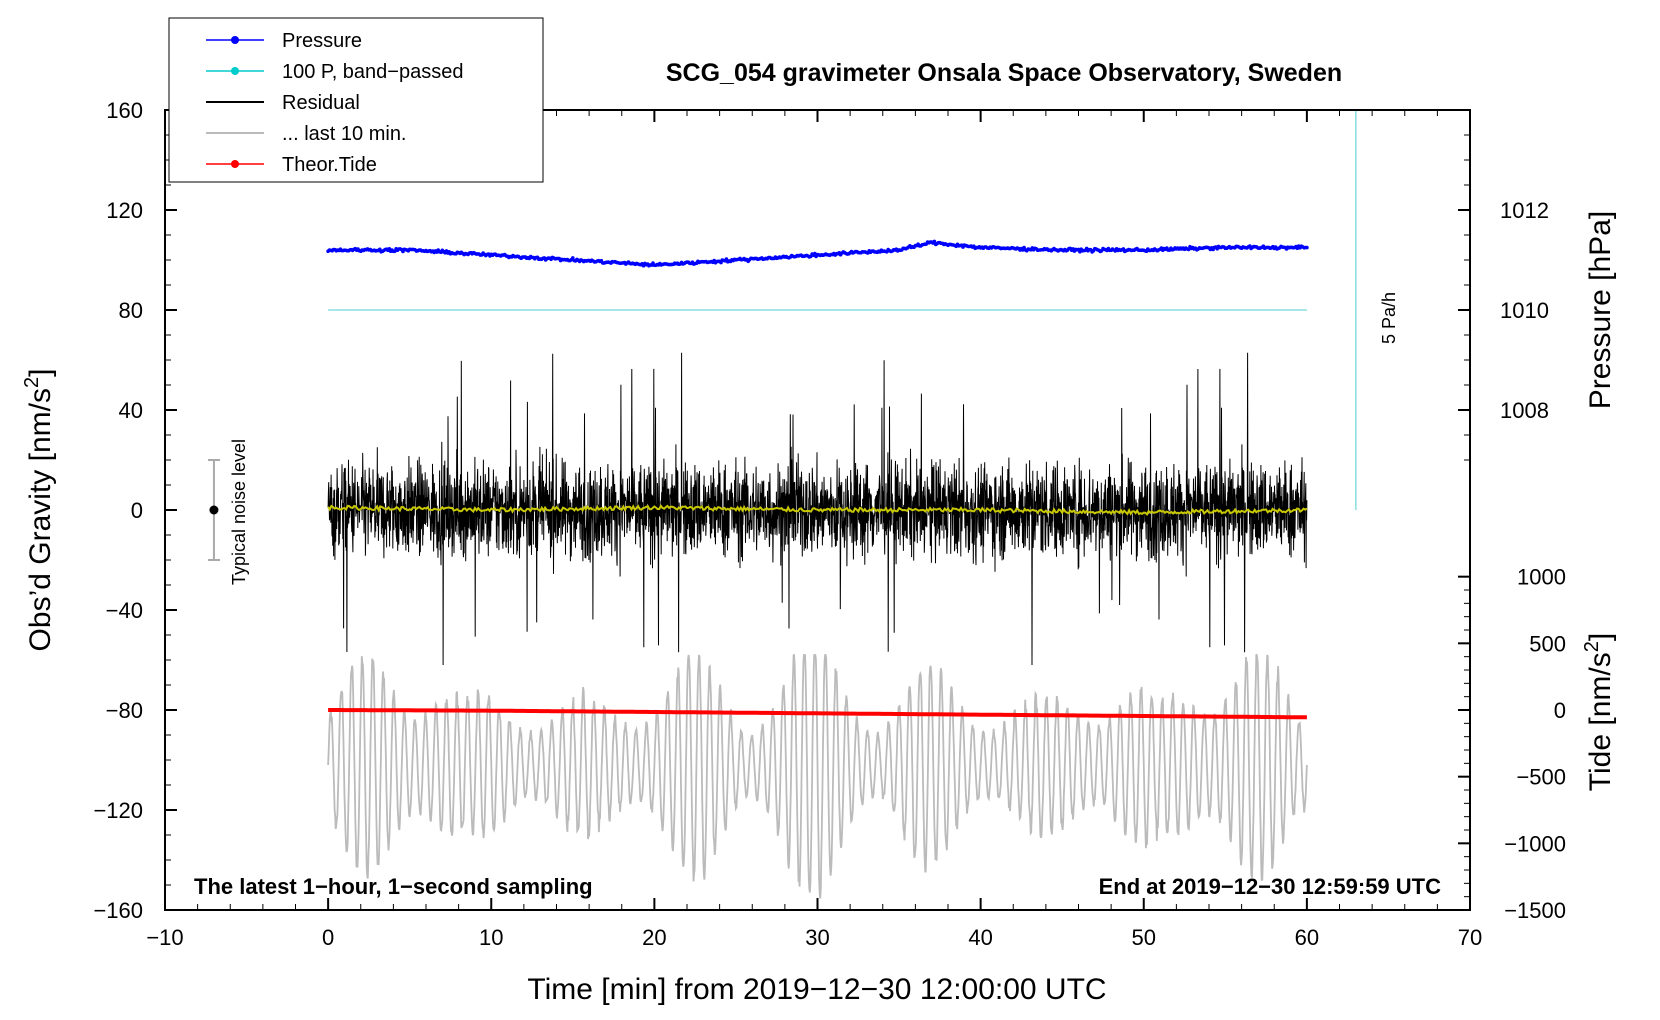 This screenshot has width=1660, height=1020. I want to click on legend-pressure-marker, so click(235, 40).